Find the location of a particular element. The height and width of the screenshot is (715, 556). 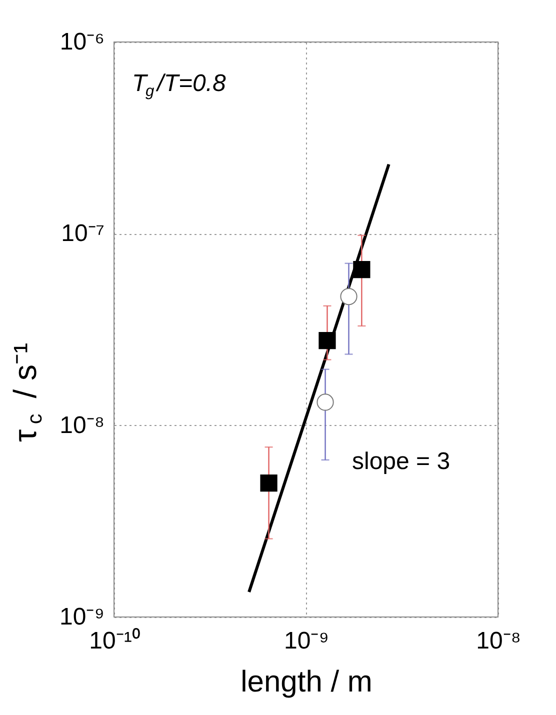

y-tick-label: 10⁻⁷ is located at coordinates (82, 234).